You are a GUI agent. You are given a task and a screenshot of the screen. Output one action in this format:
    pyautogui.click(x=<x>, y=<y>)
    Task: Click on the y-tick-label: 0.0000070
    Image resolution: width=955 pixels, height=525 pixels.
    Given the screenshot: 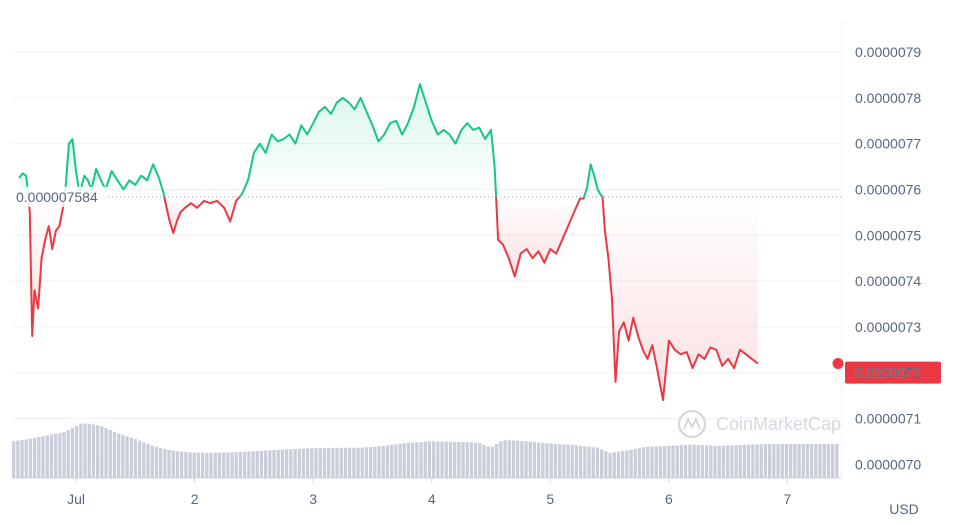 What is the action you would take?
    pyautogui.click(x=888, y=464)
    